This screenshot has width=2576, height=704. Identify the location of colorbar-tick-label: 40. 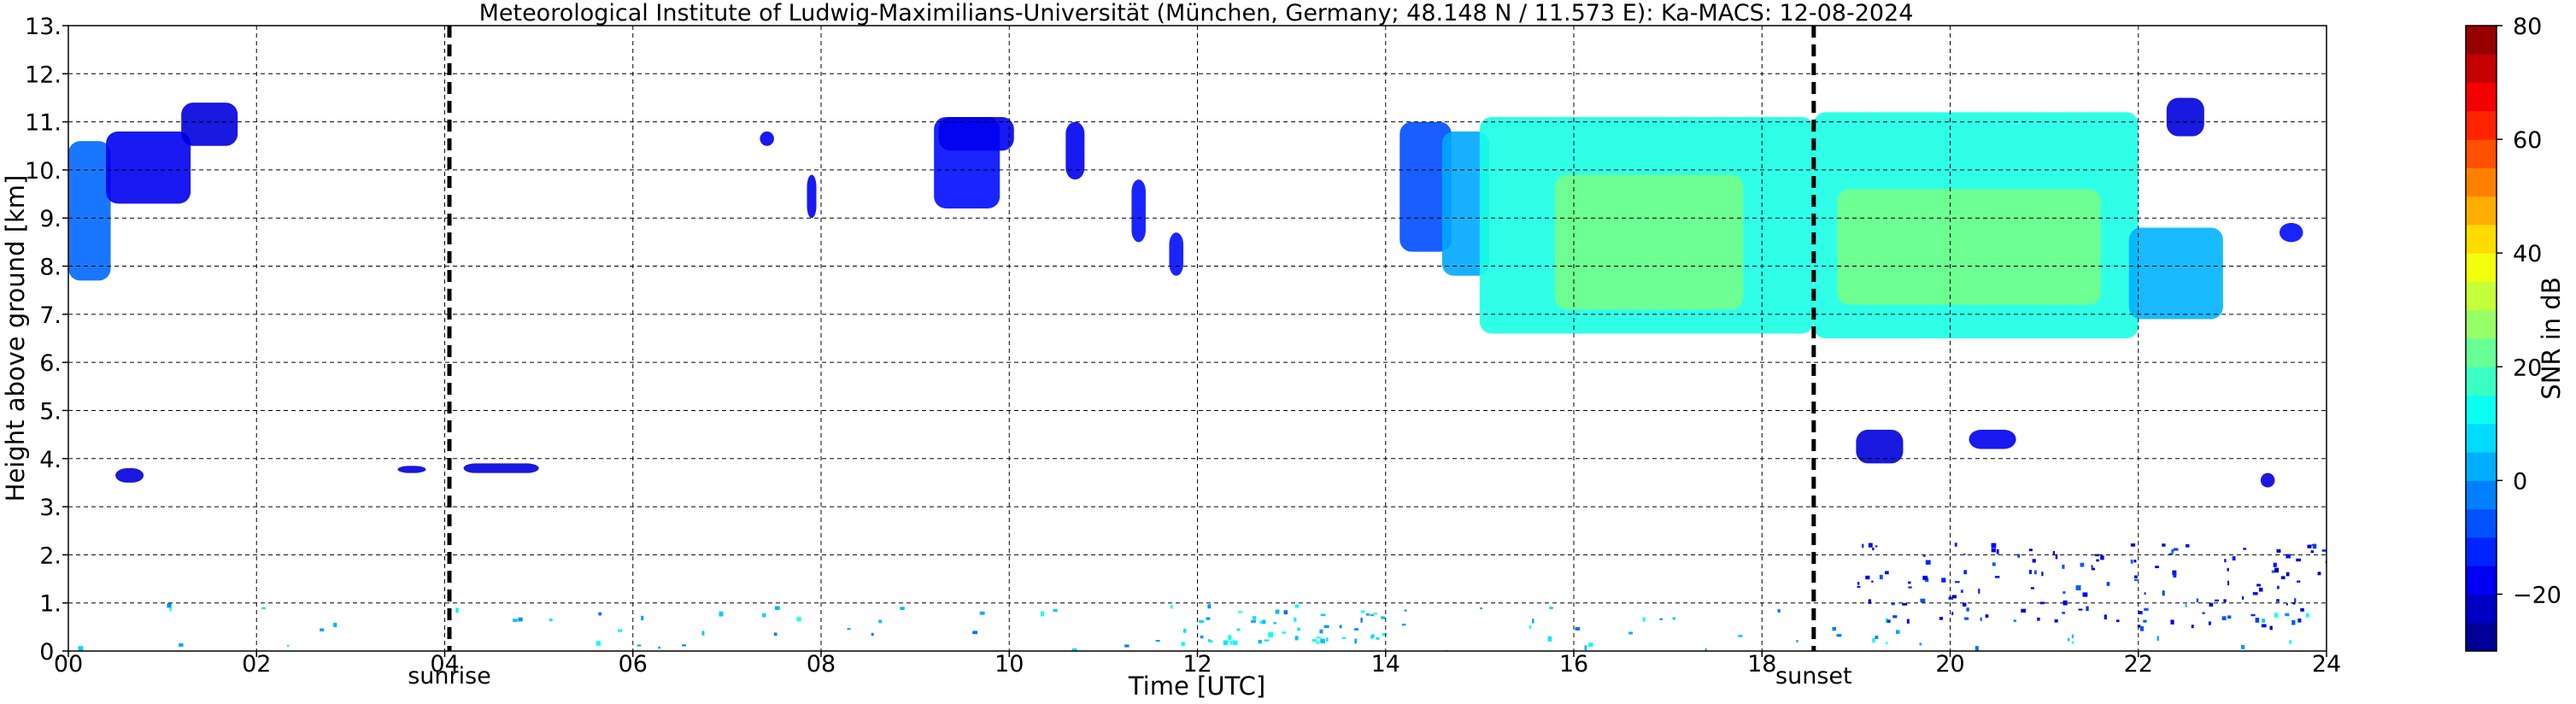
(2527, 254).